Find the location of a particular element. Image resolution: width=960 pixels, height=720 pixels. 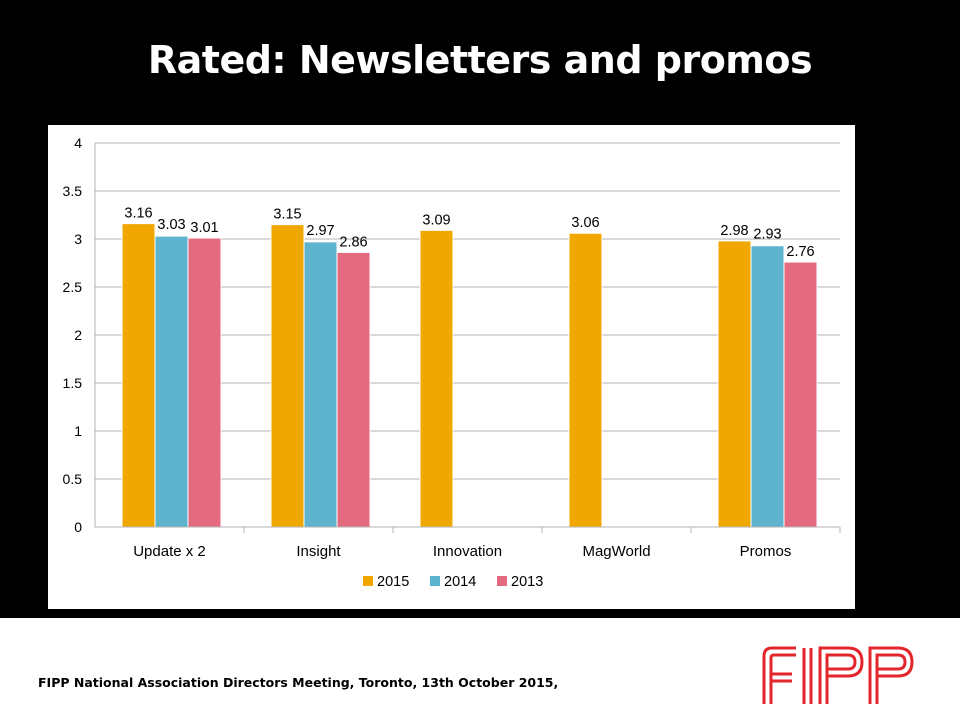

slide-title: Rated: Newsletters and promos is located at coordinates (480, 60).